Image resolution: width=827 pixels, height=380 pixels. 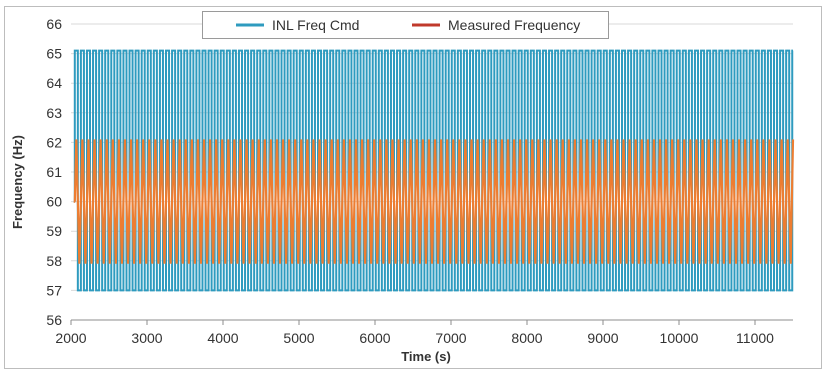 I want to click on y-tick-label-57: 57, so click(x=54, y=290).